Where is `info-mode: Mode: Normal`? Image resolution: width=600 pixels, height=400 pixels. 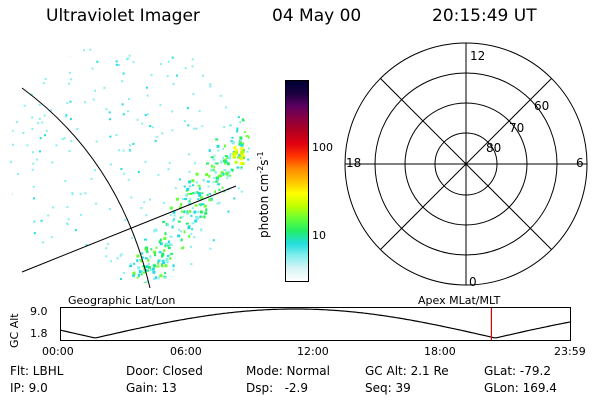 info-mode: Mode: Normal is located at coordinates (288, 371).